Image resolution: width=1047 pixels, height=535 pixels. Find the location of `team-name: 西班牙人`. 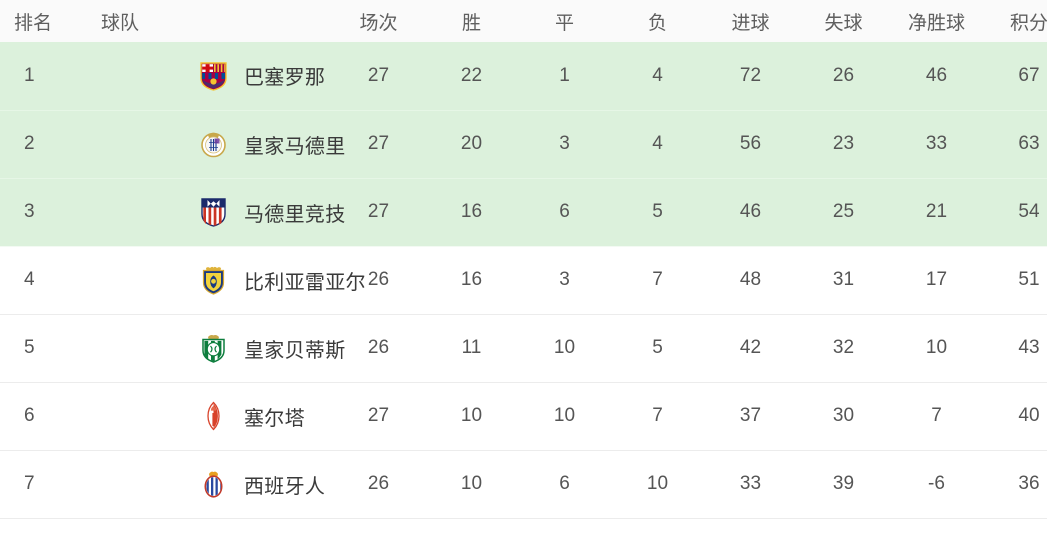

team-name: 西班牙人 is located at coordinates (285, 486).